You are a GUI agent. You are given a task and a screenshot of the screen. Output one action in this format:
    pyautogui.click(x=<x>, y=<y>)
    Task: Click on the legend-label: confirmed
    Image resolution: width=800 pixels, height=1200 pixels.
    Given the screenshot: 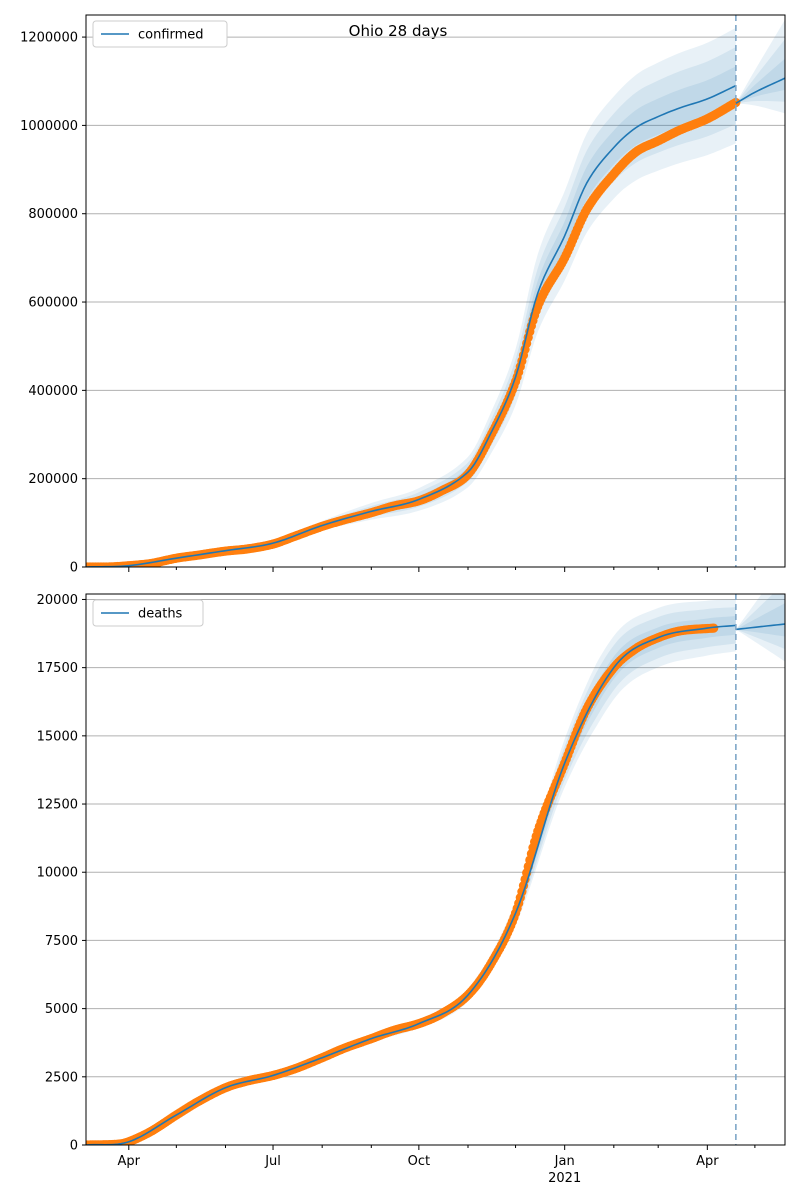 What is the action you would take?
    pyautogui.click(x=171, y=35)
    